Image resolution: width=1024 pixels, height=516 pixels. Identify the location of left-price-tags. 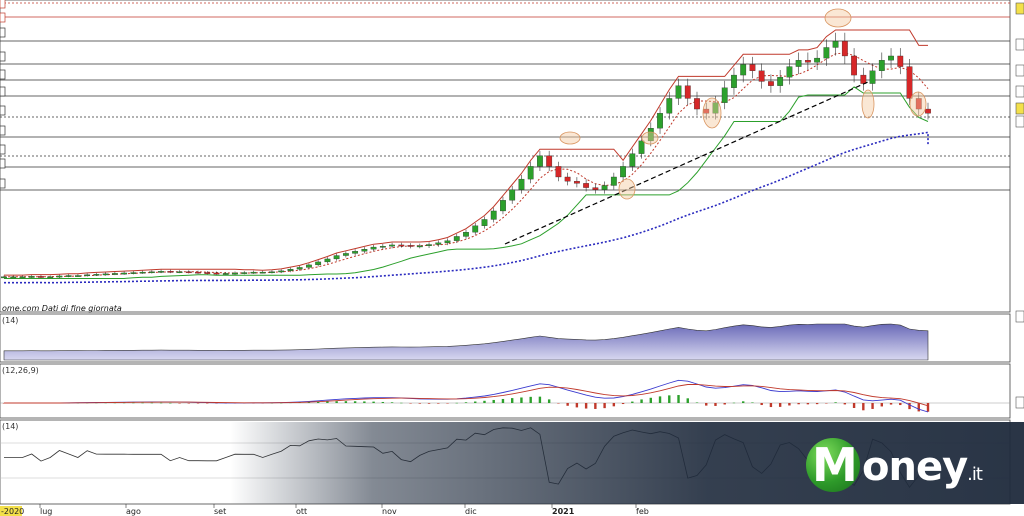
(3, 94).